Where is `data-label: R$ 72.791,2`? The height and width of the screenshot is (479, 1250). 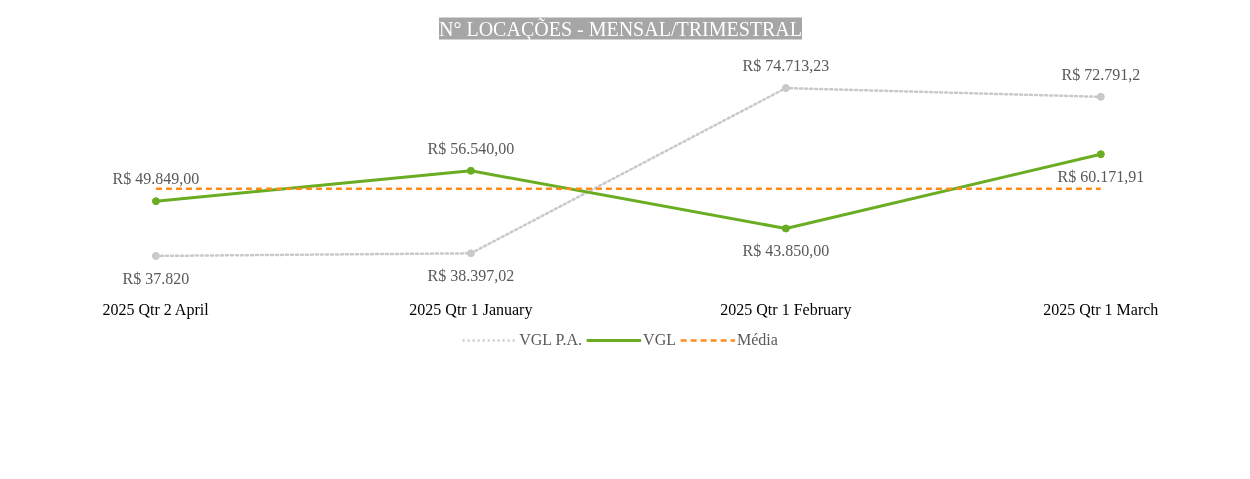
data-label: R$ 72.791,2 is located at coordinates (1101, 74).